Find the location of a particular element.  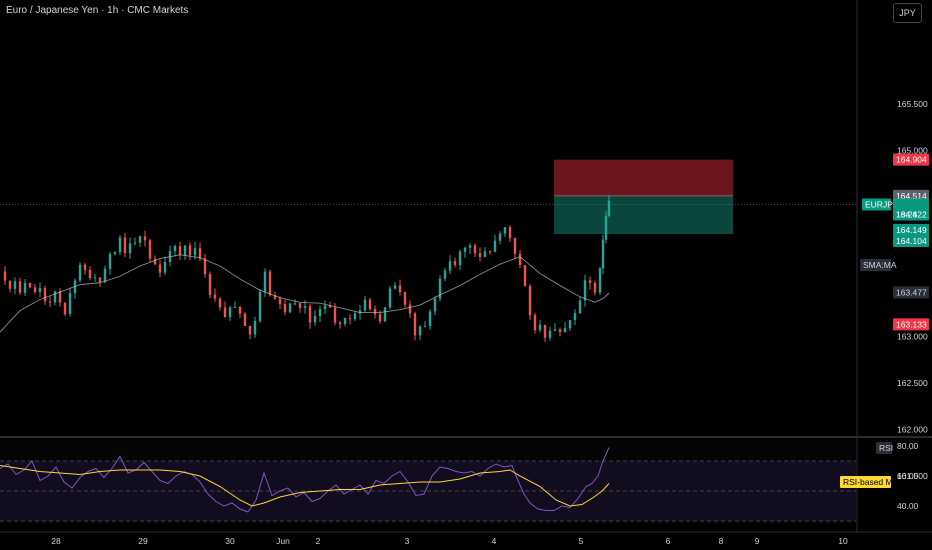

rsi-name-tag: RSI is located at coordinates (886, 448).